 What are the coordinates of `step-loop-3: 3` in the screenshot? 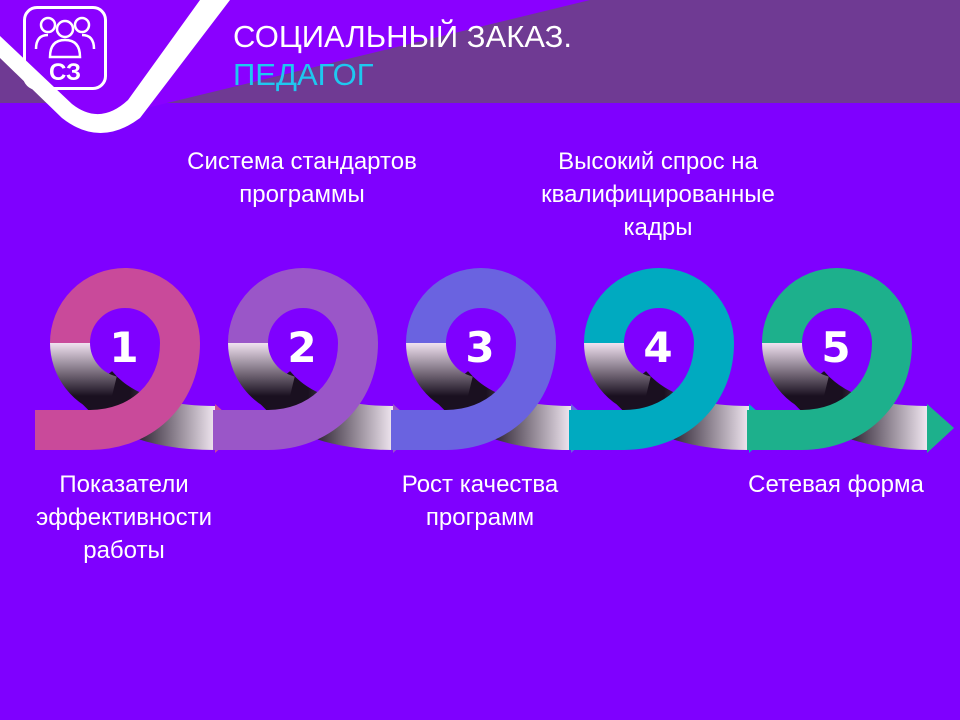 It's located at (494, 360).